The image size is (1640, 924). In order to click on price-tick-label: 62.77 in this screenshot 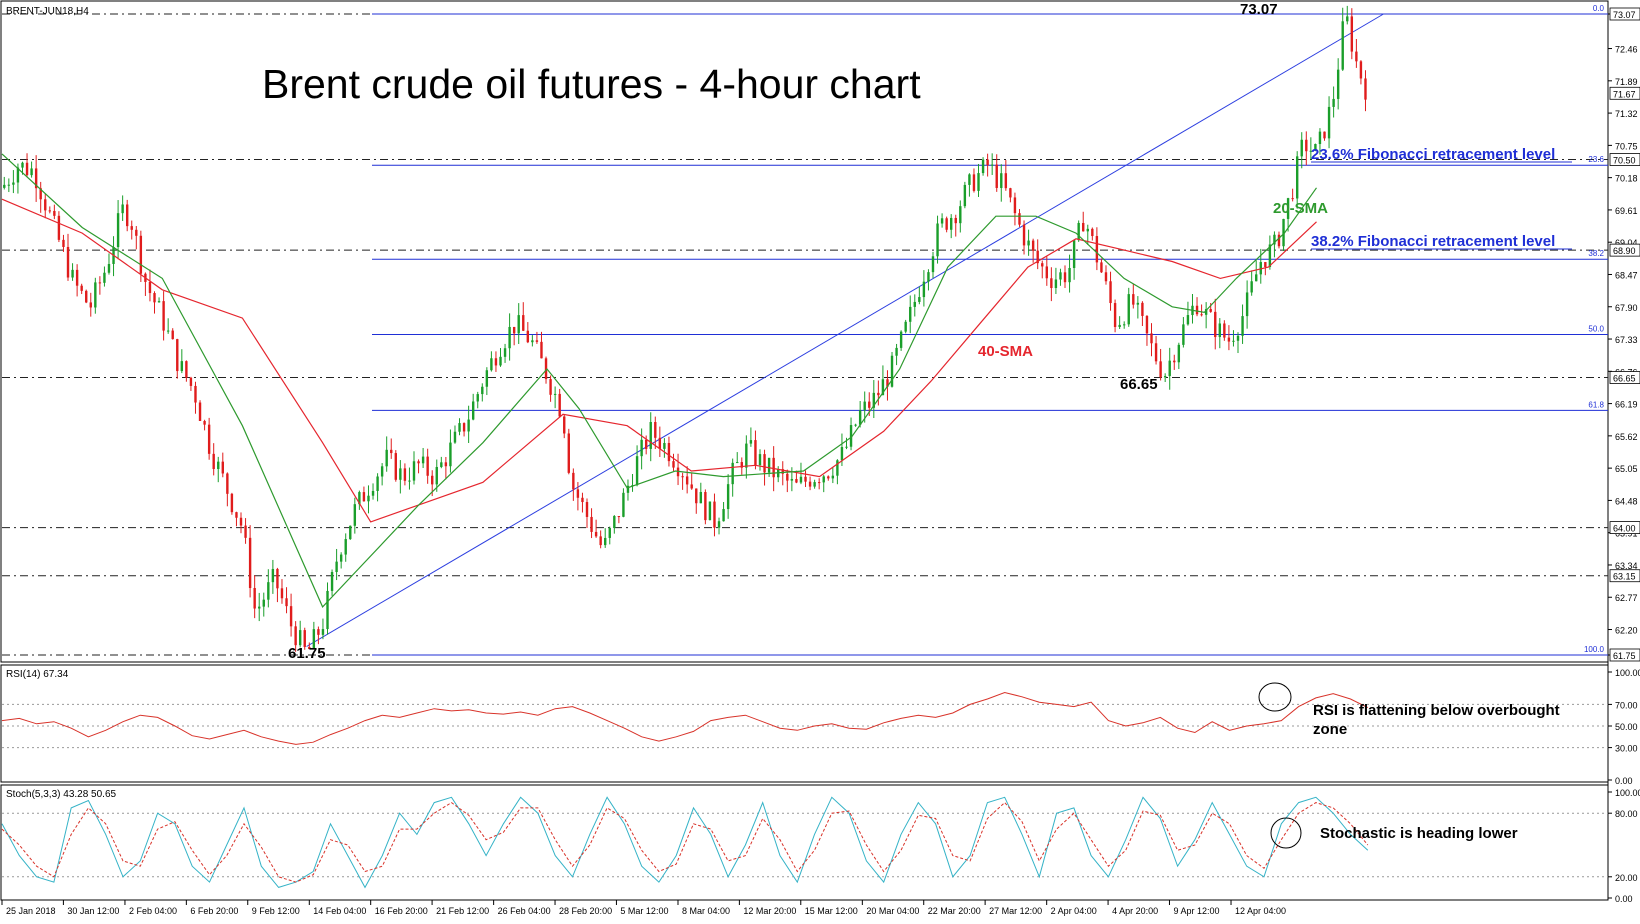, I will do `click(1626, 598)`.